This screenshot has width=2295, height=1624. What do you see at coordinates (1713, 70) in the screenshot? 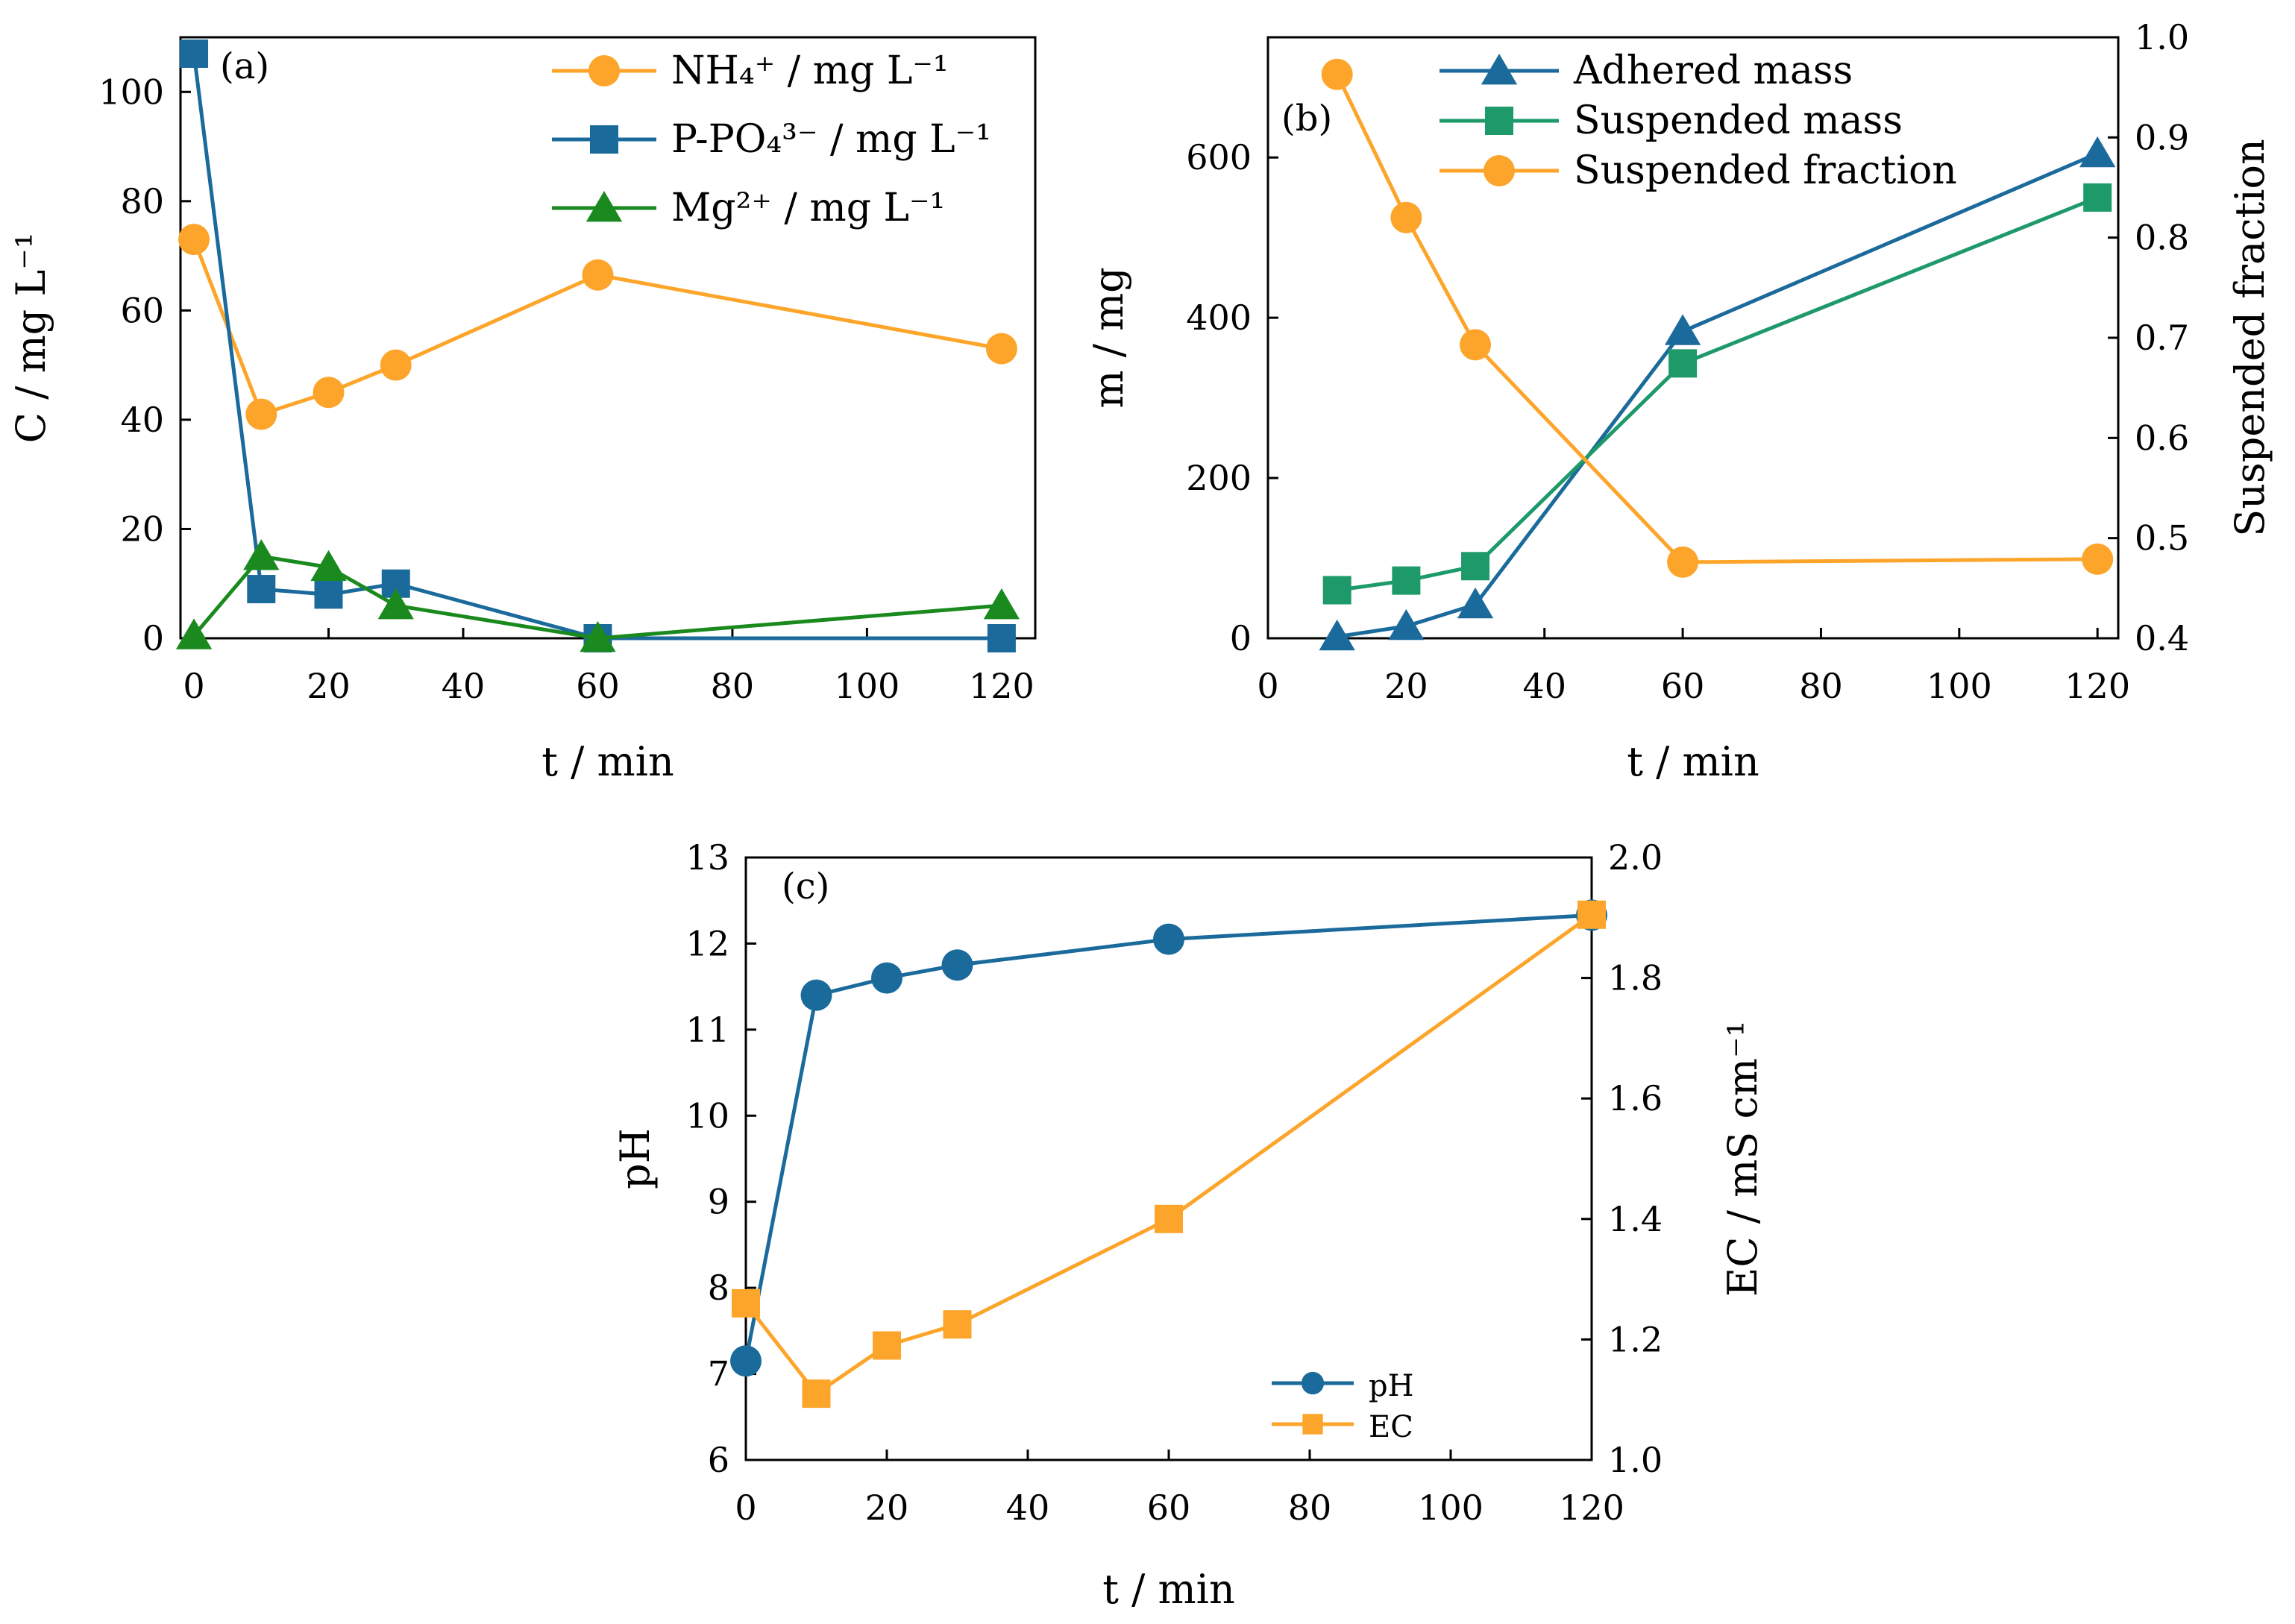
I see `legend-label: Adhered mass` at bounding box center [1713, 70].